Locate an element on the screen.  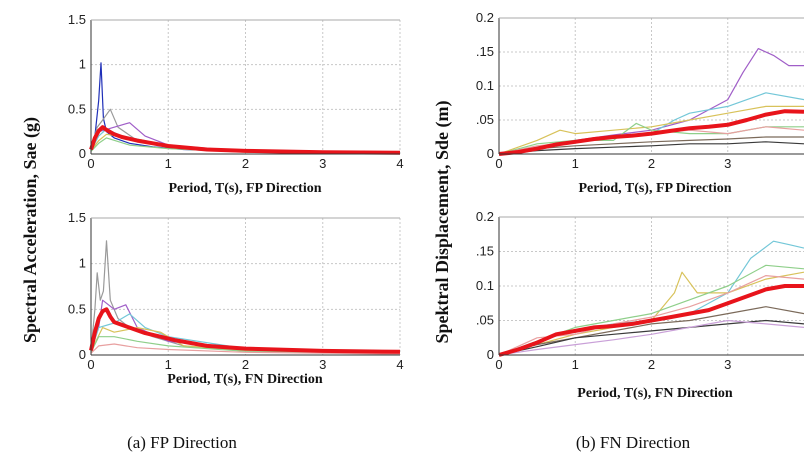
caption-right: (b) FN Direction is located at coordinates (633, 442).